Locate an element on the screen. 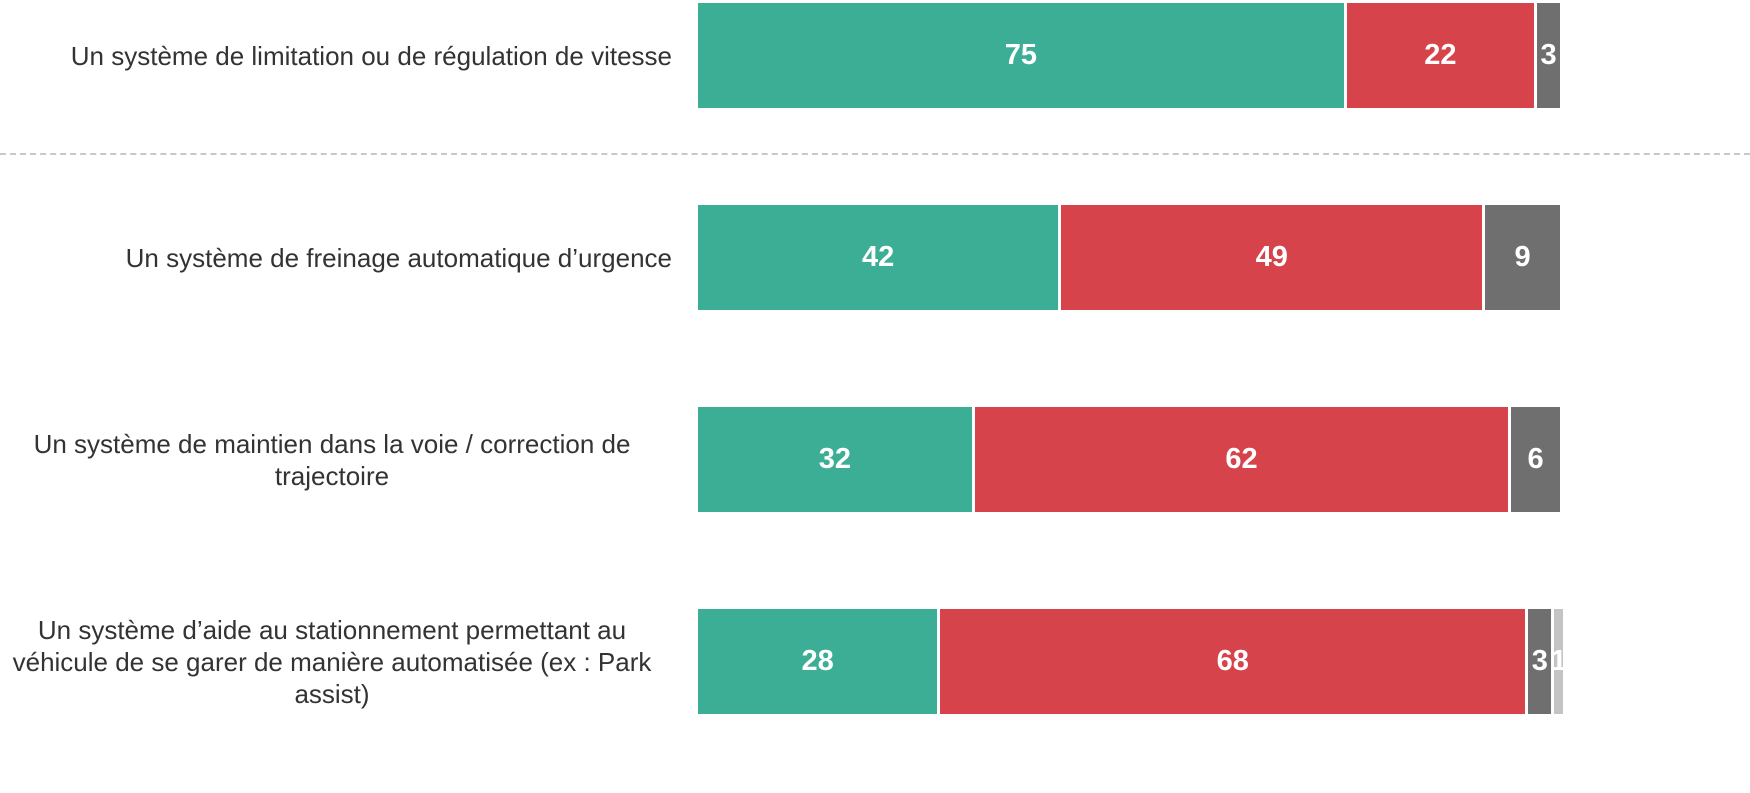 The image size is (1750, 793). bar-segment: 28 is located at coordinates (819, 661).